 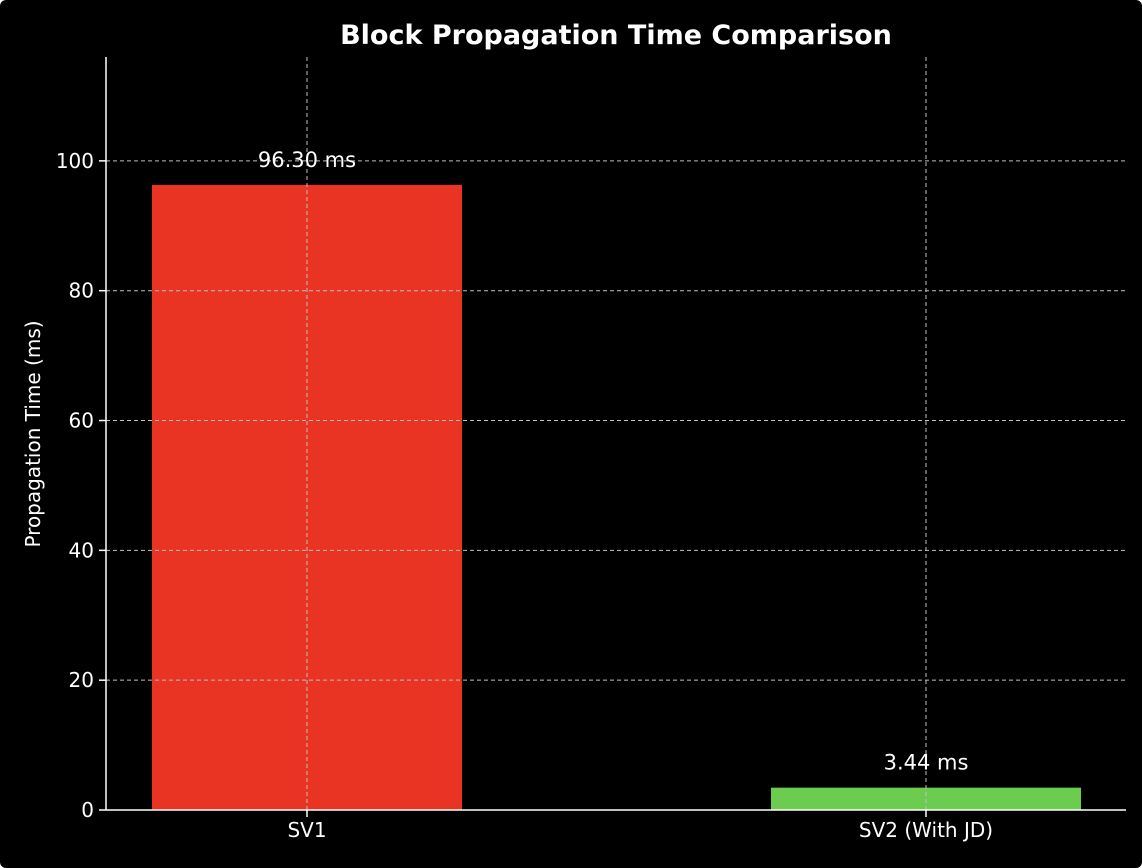 I want to click on chart-title: Block Propagation Time Comparison, so click(x=616, y=35).